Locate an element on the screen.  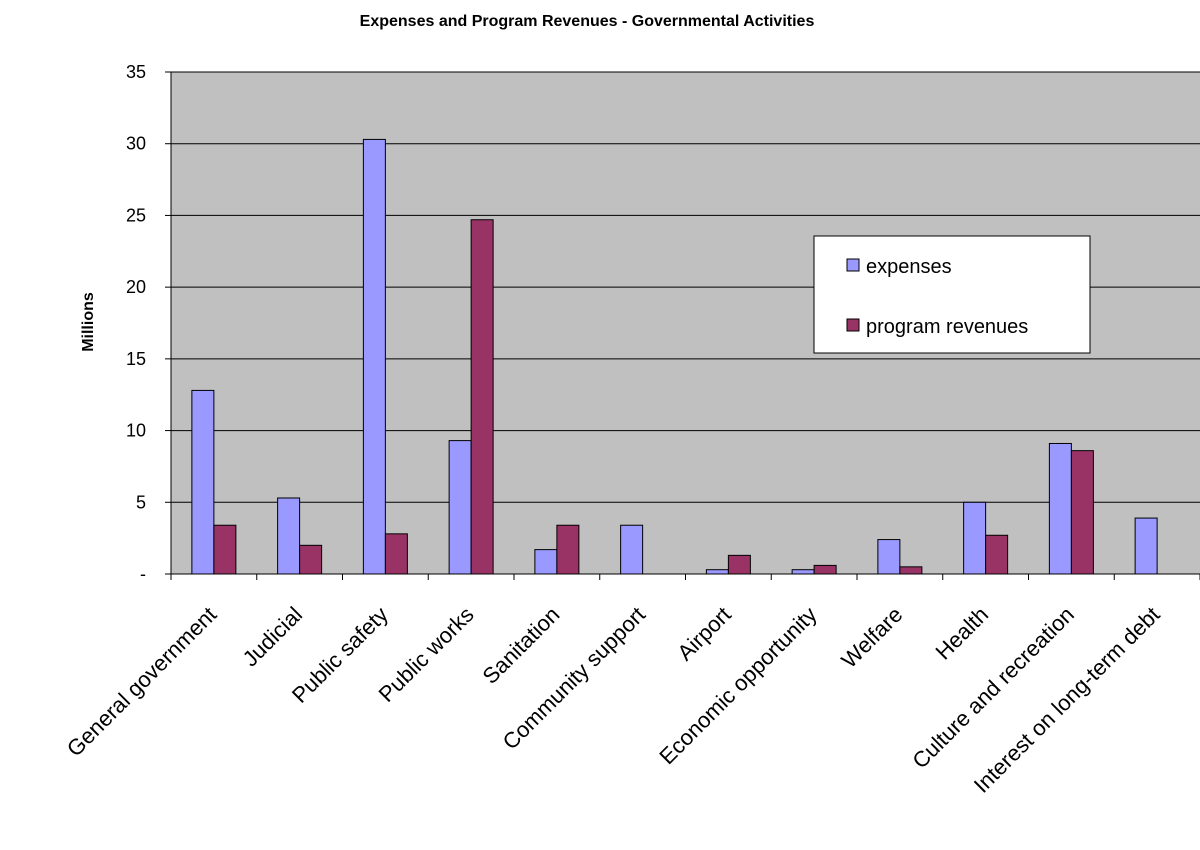
x-tick-label-general-government: General government is located at coordinates (141, 681).